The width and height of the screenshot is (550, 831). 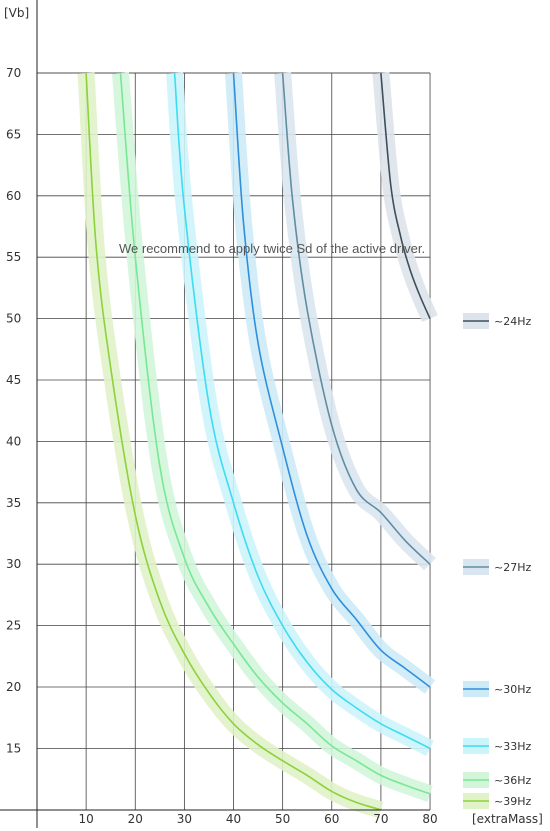 I want to click on x-tick-label: 50, so click(x=282, y=819).